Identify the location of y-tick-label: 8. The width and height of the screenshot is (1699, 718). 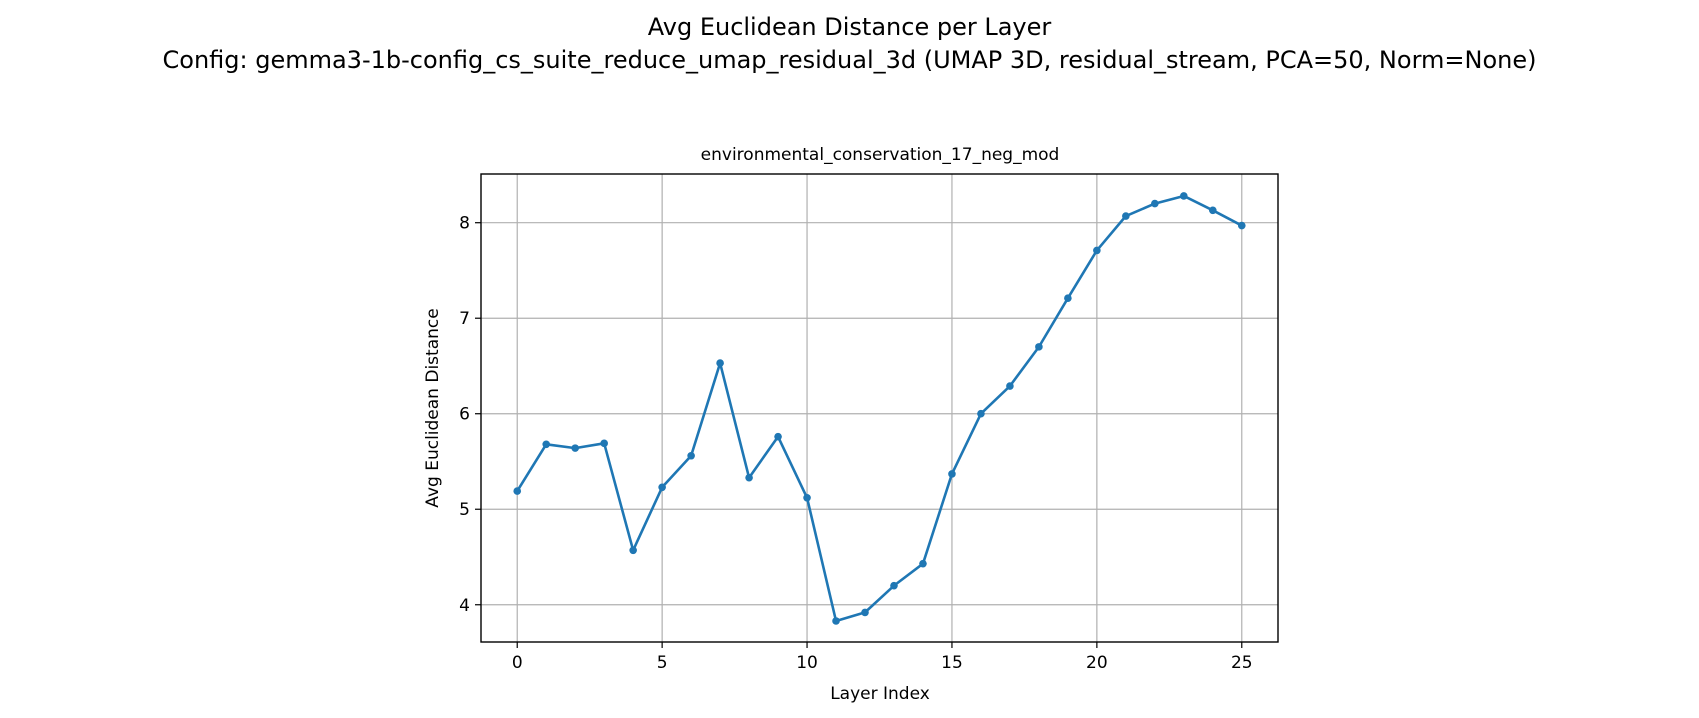
(464, 224).